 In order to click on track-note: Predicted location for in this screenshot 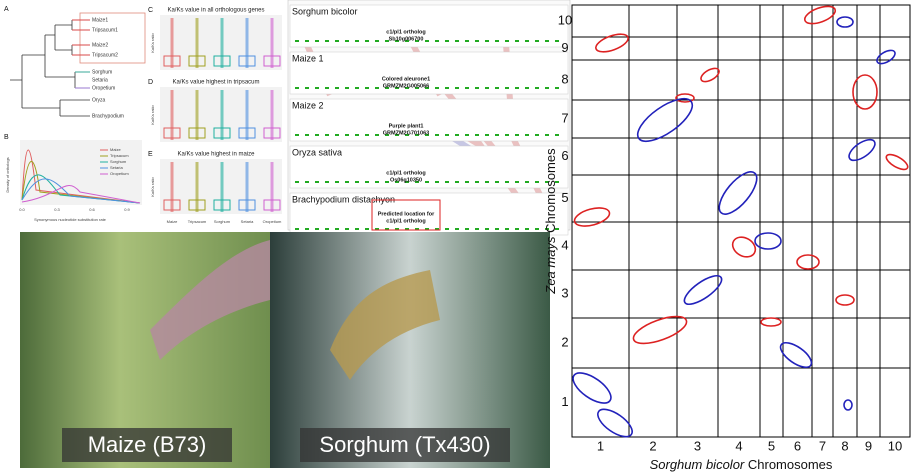, I will do `click(406, 214)`.